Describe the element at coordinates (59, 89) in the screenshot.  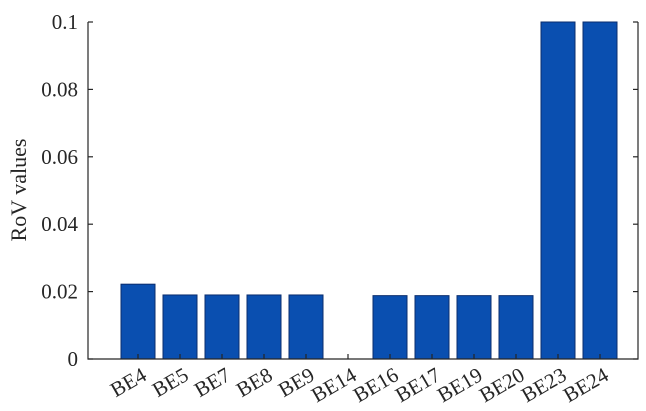
I see `y-tick-label-y-0-08: 0.08` at that location.